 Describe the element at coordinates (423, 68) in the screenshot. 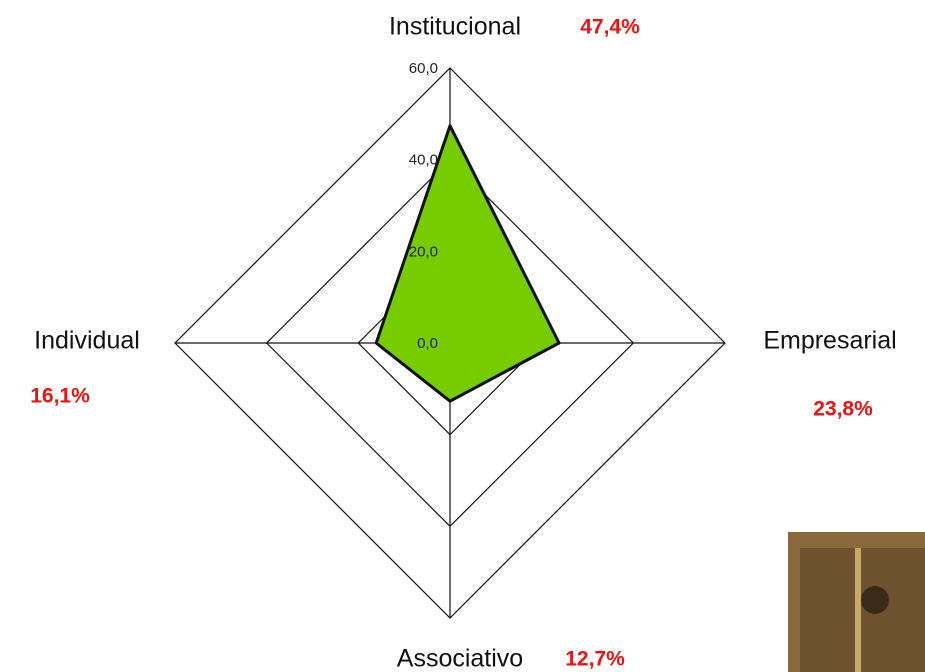

I see `r-tick-label: 60,0` at that location.